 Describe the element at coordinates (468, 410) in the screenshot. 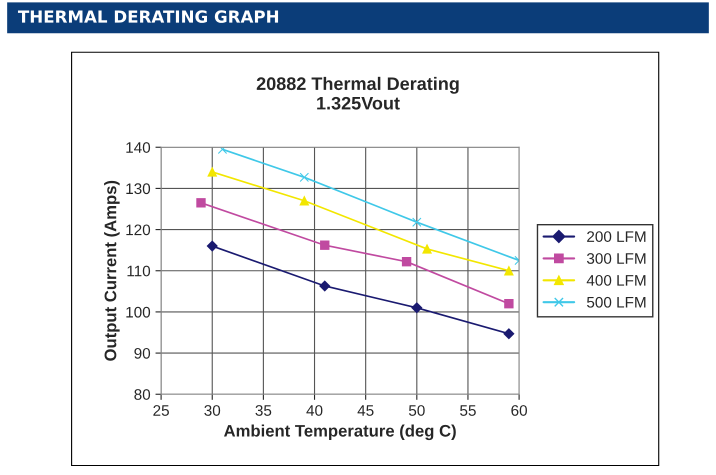

I see `x-tick-label: 55` at that location.